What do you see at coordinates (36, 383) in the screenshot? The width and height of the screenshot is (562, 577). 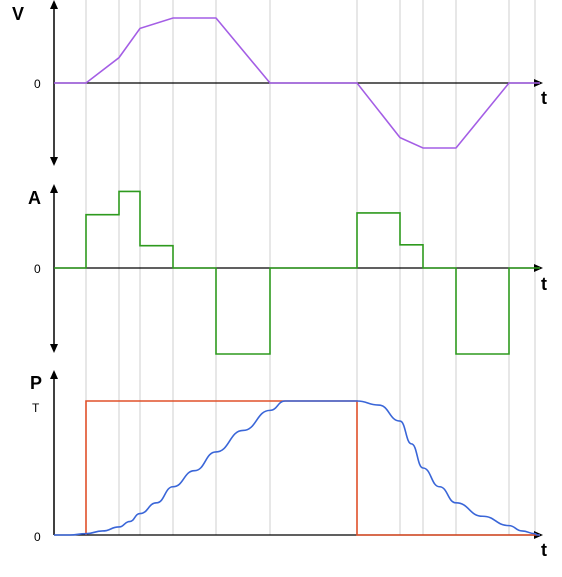 I see `position-y-label: P` at bounding box center [36, 383].